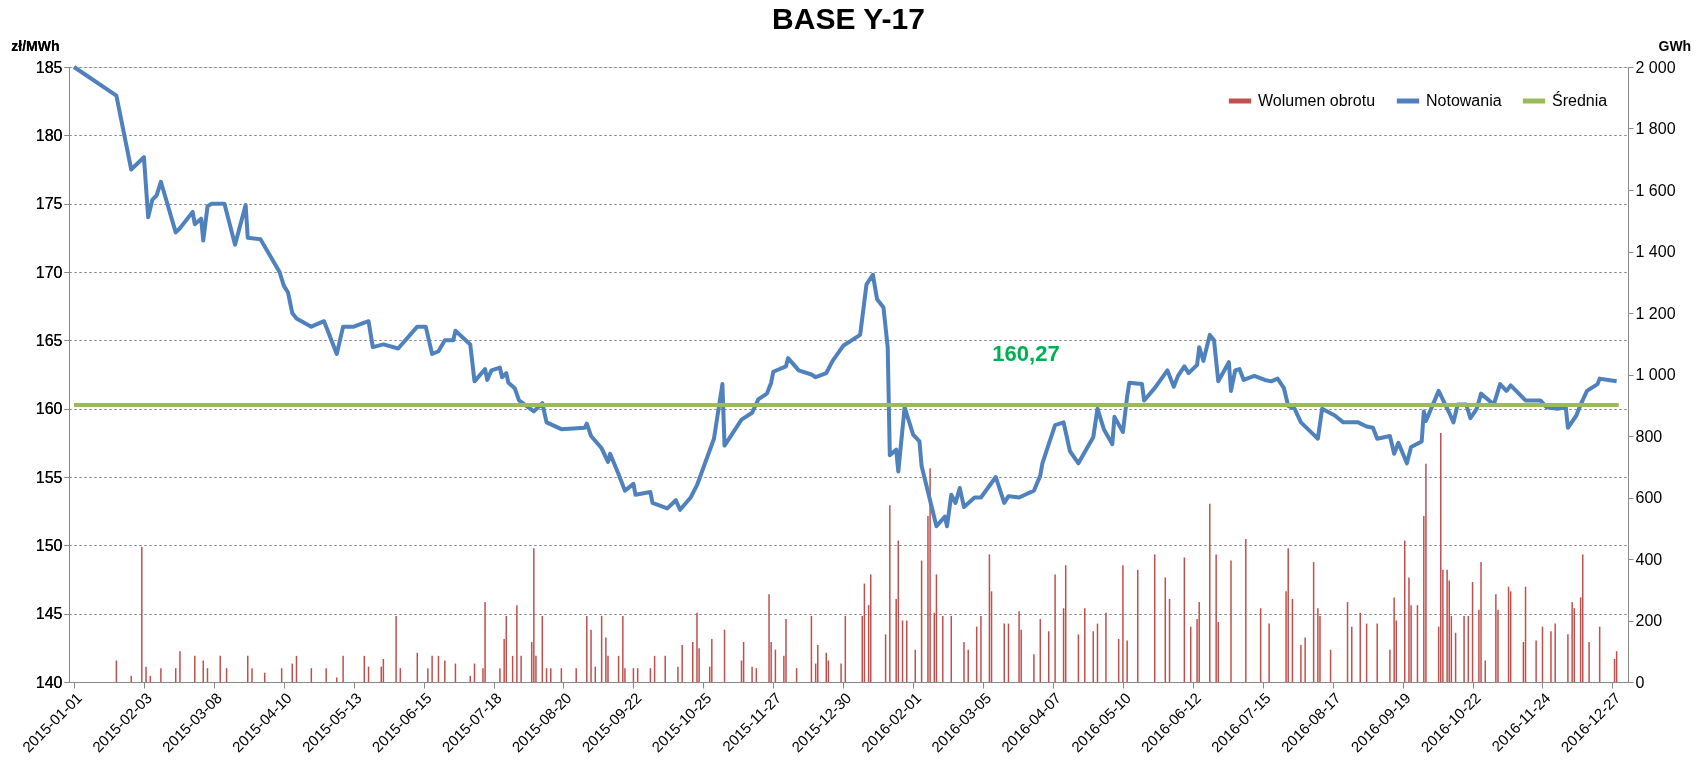 This screenshot has width=1701, height=760. What do you see at coordinates (1649, 497) in the screenshot?
I see `y2-tick-label: 600` at bounding box center [1649, 497].